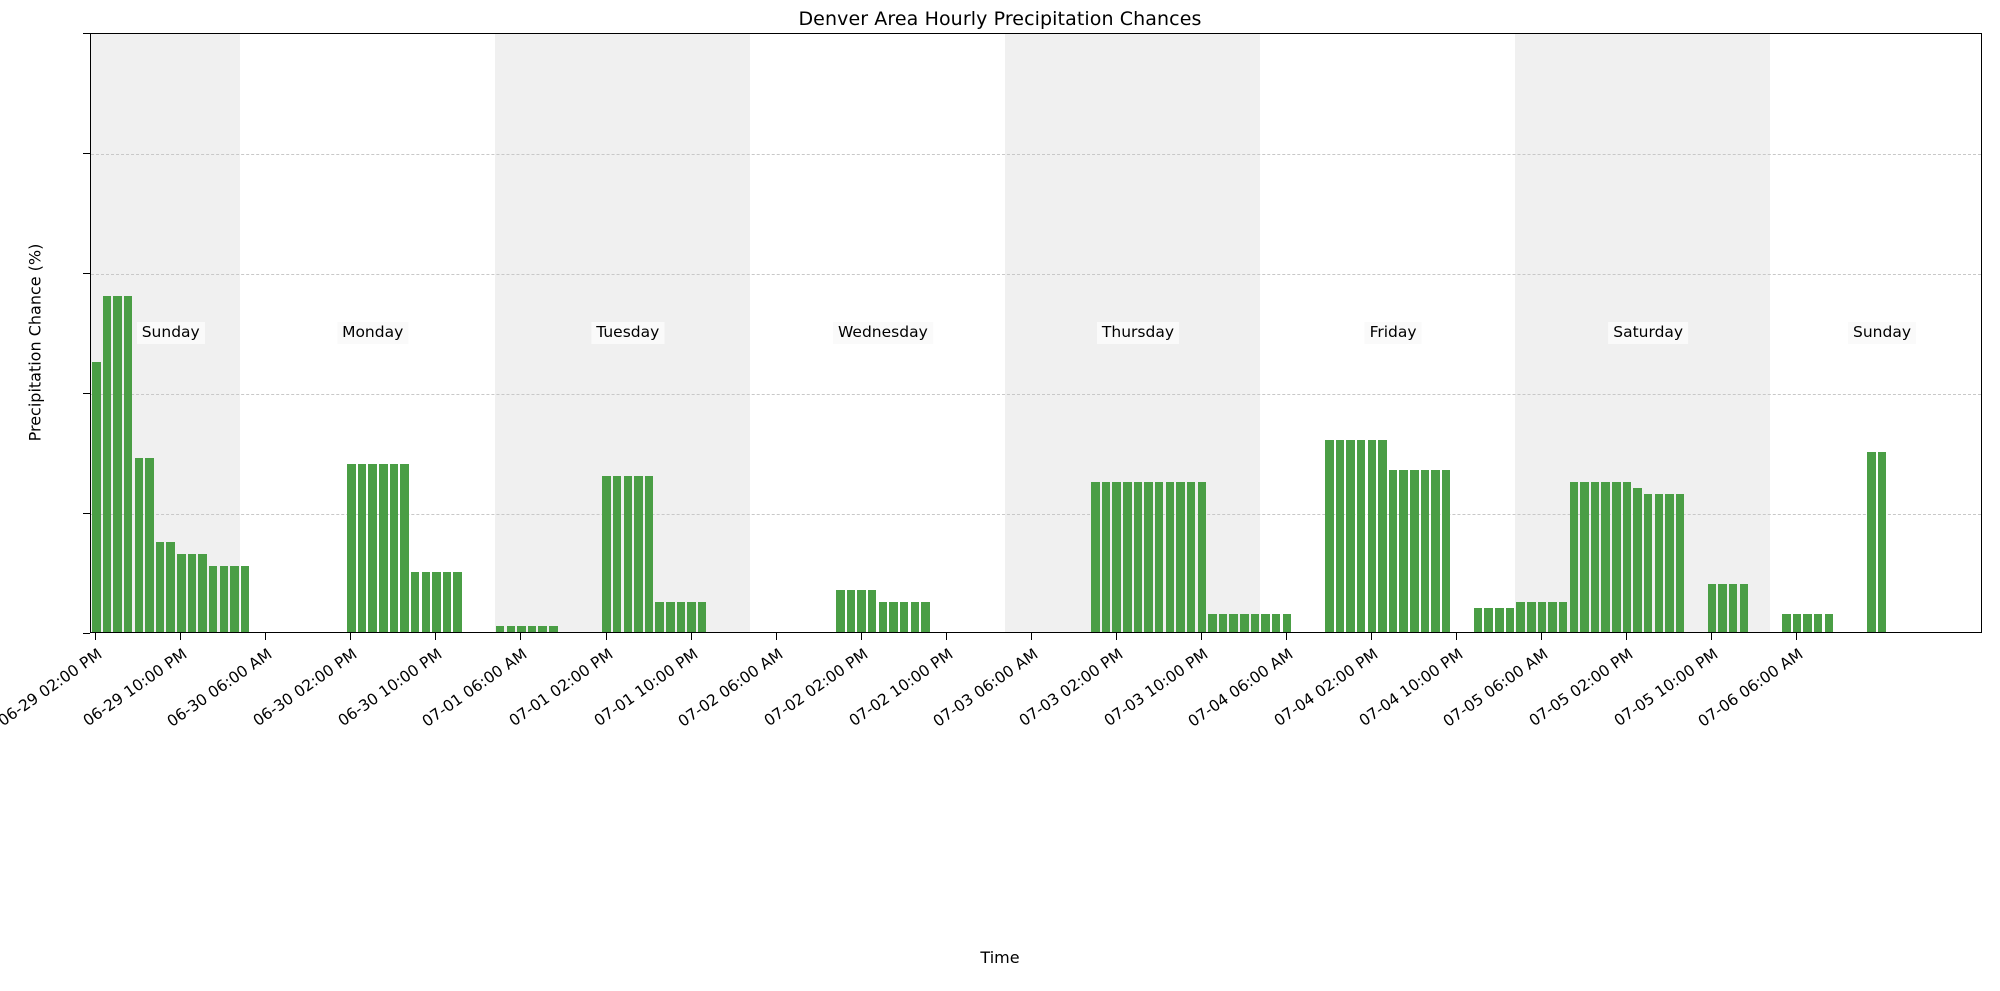 The width and height of the screenshot is (2000, 991). Describe the element at coordinates (35, 342) in the screenshot. I see `y-axis-label: Precipitation Chance (%)` at that location.